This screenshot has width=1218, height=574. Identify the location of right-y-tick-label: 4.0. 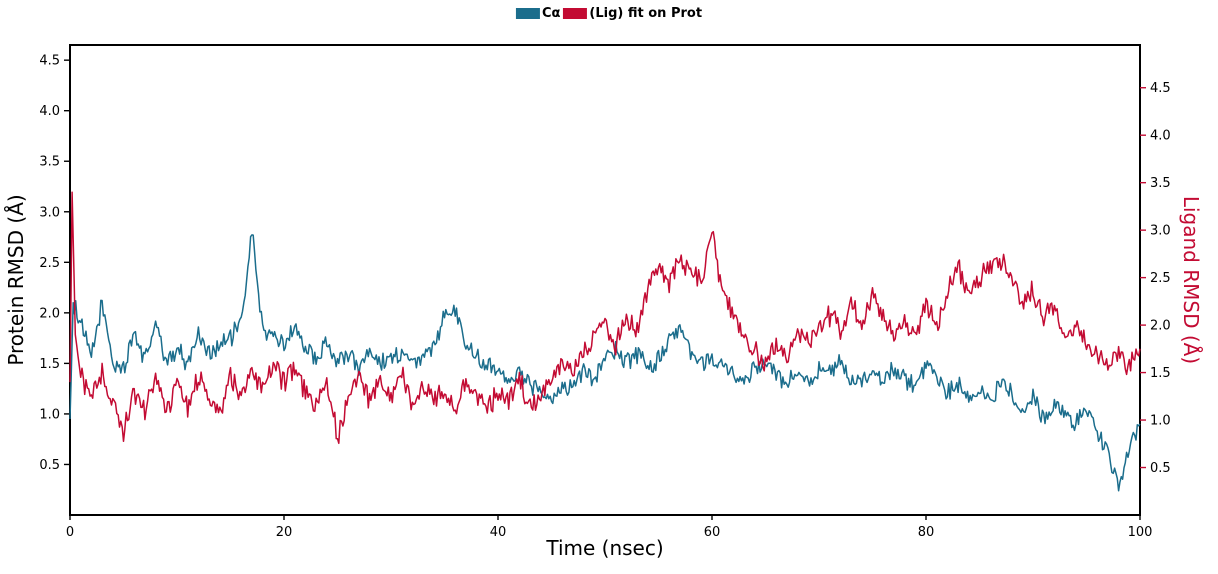
(1160, 136).